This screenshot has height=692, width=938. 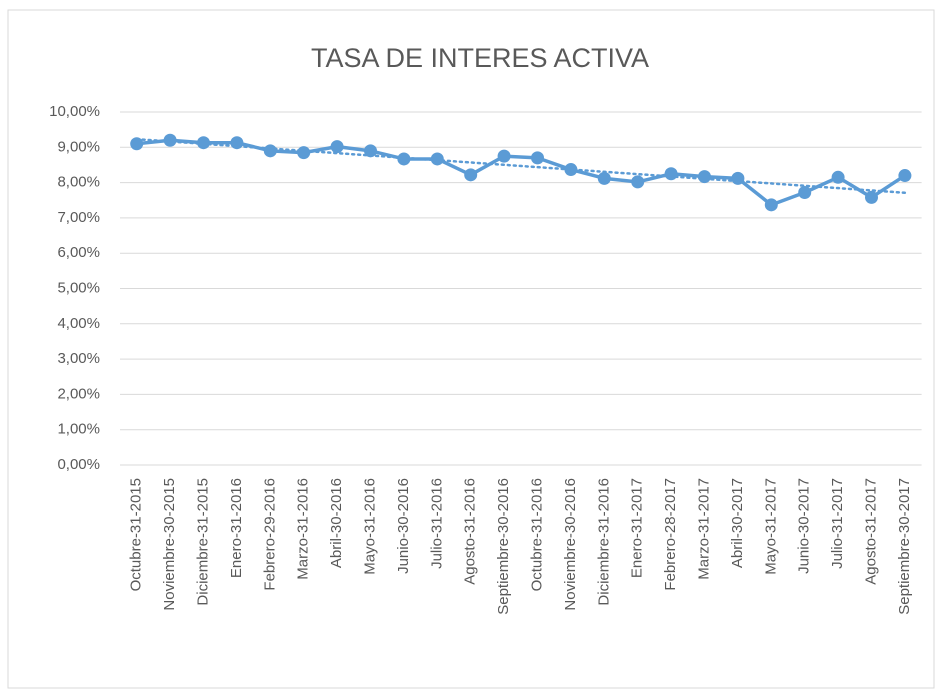 What do you see at coordinates (78, 429) in the screenshot?
I see `y-tick-label: 1,00%` at bounding box center [78, 429].